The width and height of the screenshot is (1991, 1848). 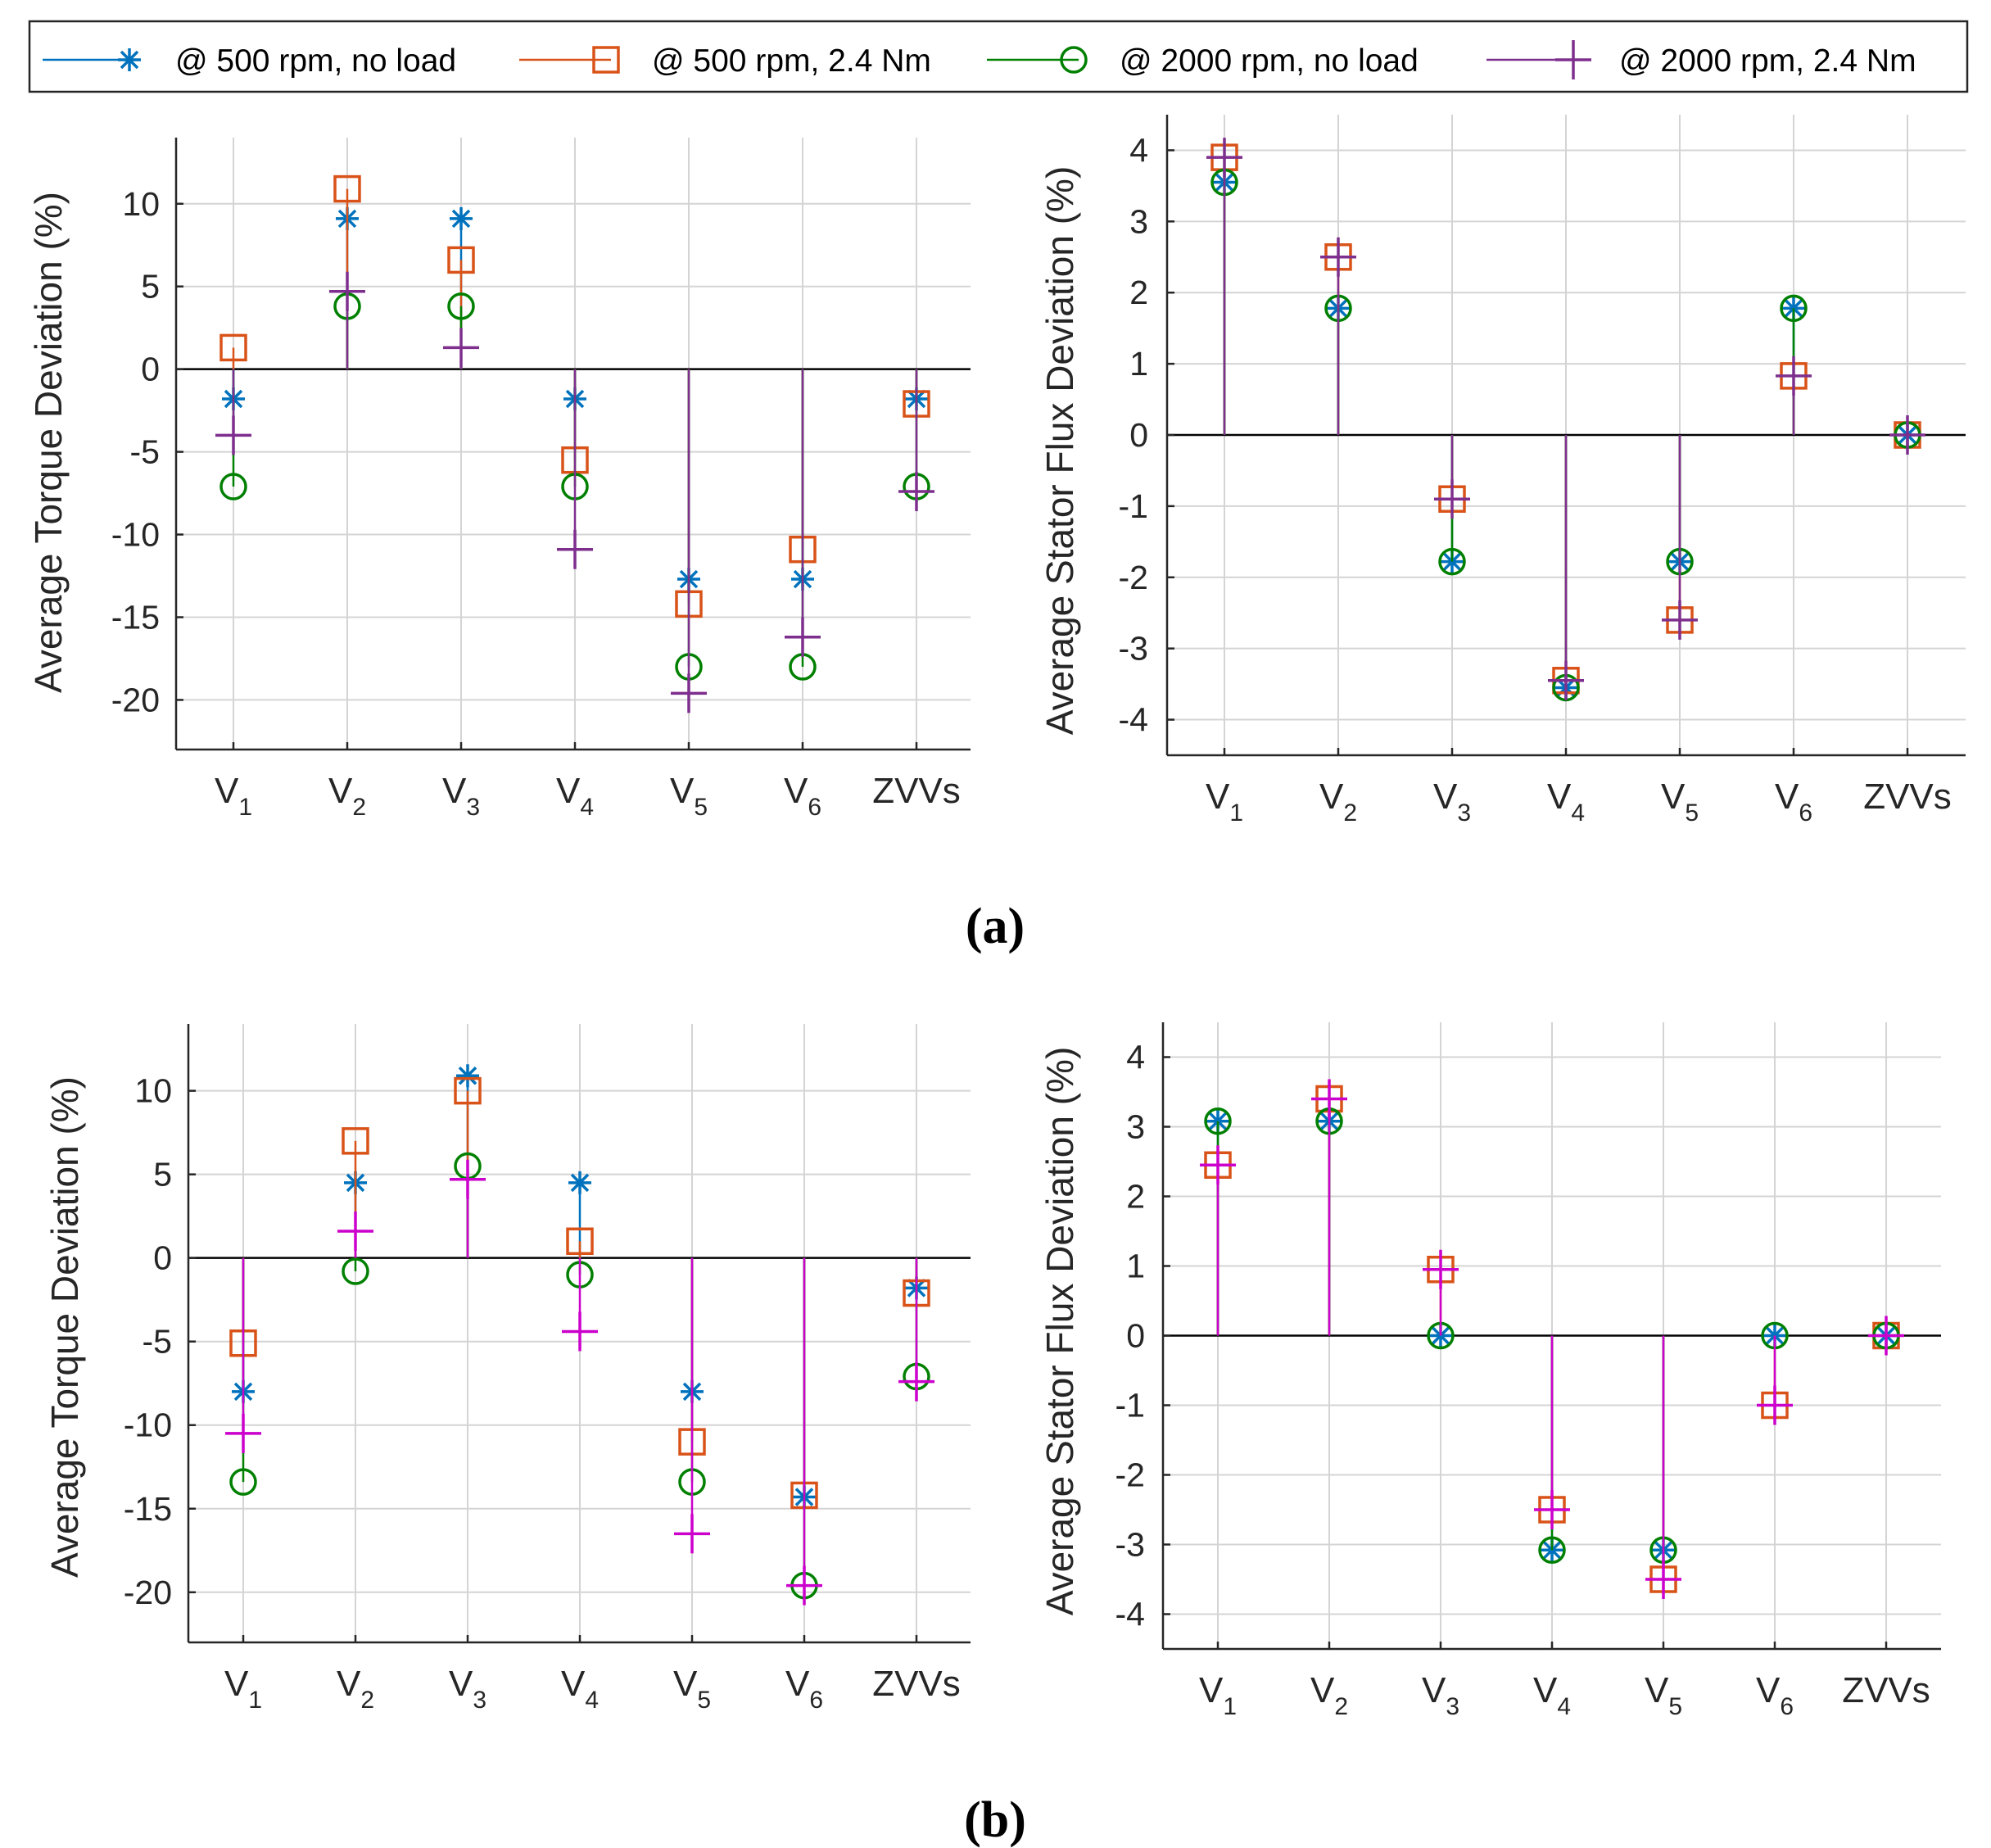 I want to click on a-torque-y-label: Average Torque Deviation (%), so click(x=48, y=442).